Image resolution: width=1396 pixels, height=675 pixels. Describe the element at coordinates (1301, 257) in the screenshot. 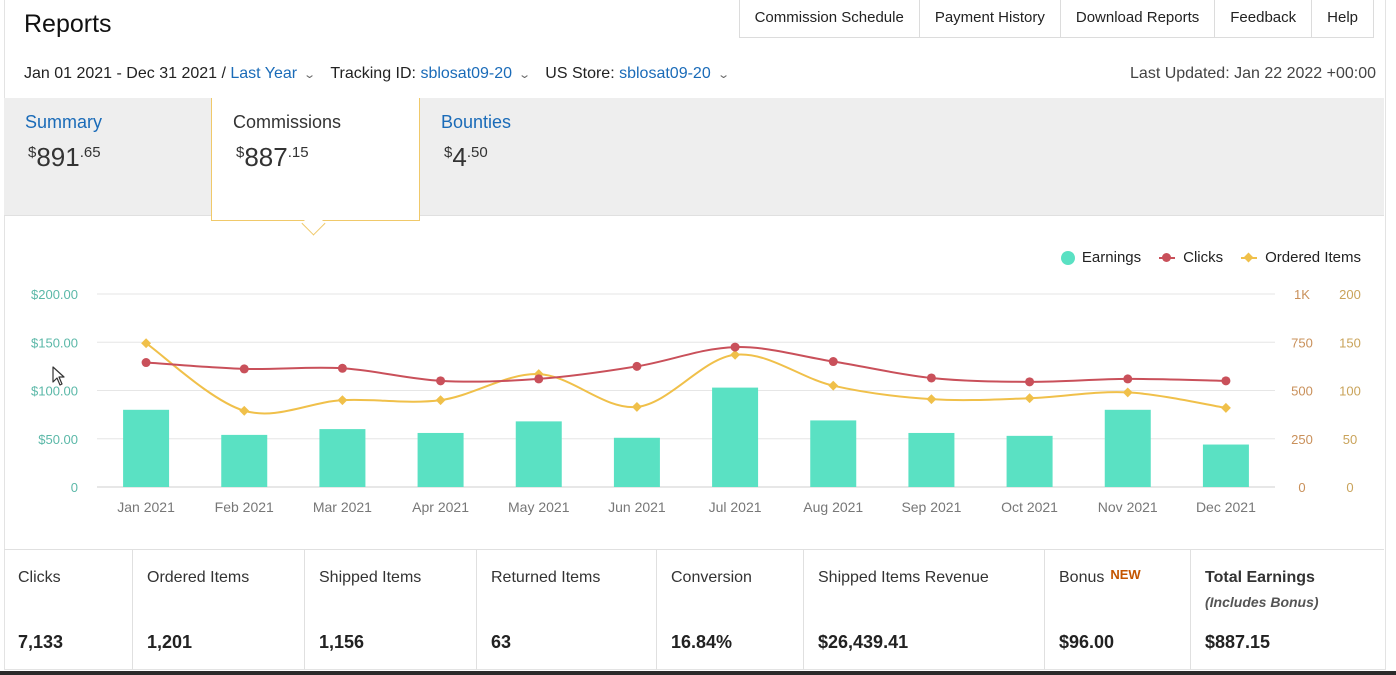

I see `legend-ordered-items: Ordered Items` at that location.